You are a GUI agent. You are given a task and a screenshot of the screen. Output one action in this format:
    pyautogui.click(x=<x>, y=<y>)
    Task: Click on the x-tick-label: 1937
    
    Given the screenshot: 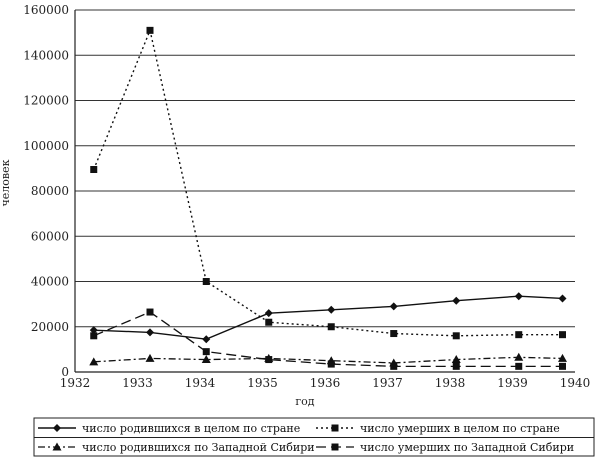 What is the action you would take?
    pyautogui.click(x=387, y=383)
    